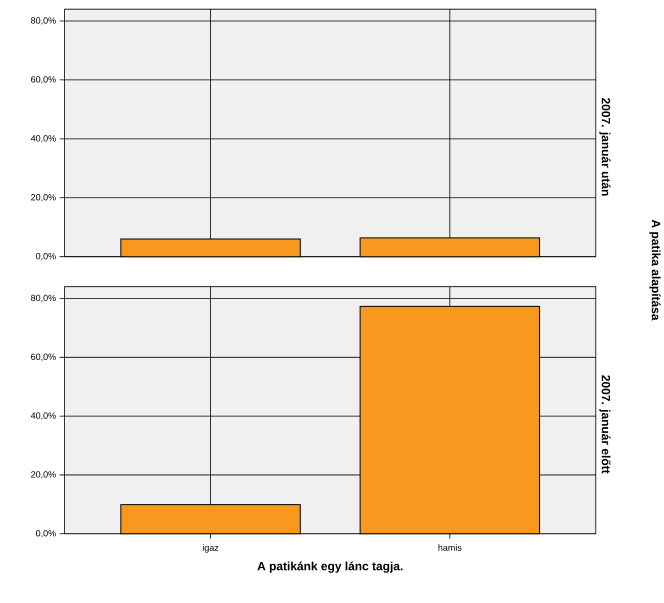 This screenshot has height=603, width=664. I want to click on y2-axis-title: A patika alapítása, so click(655, 270).